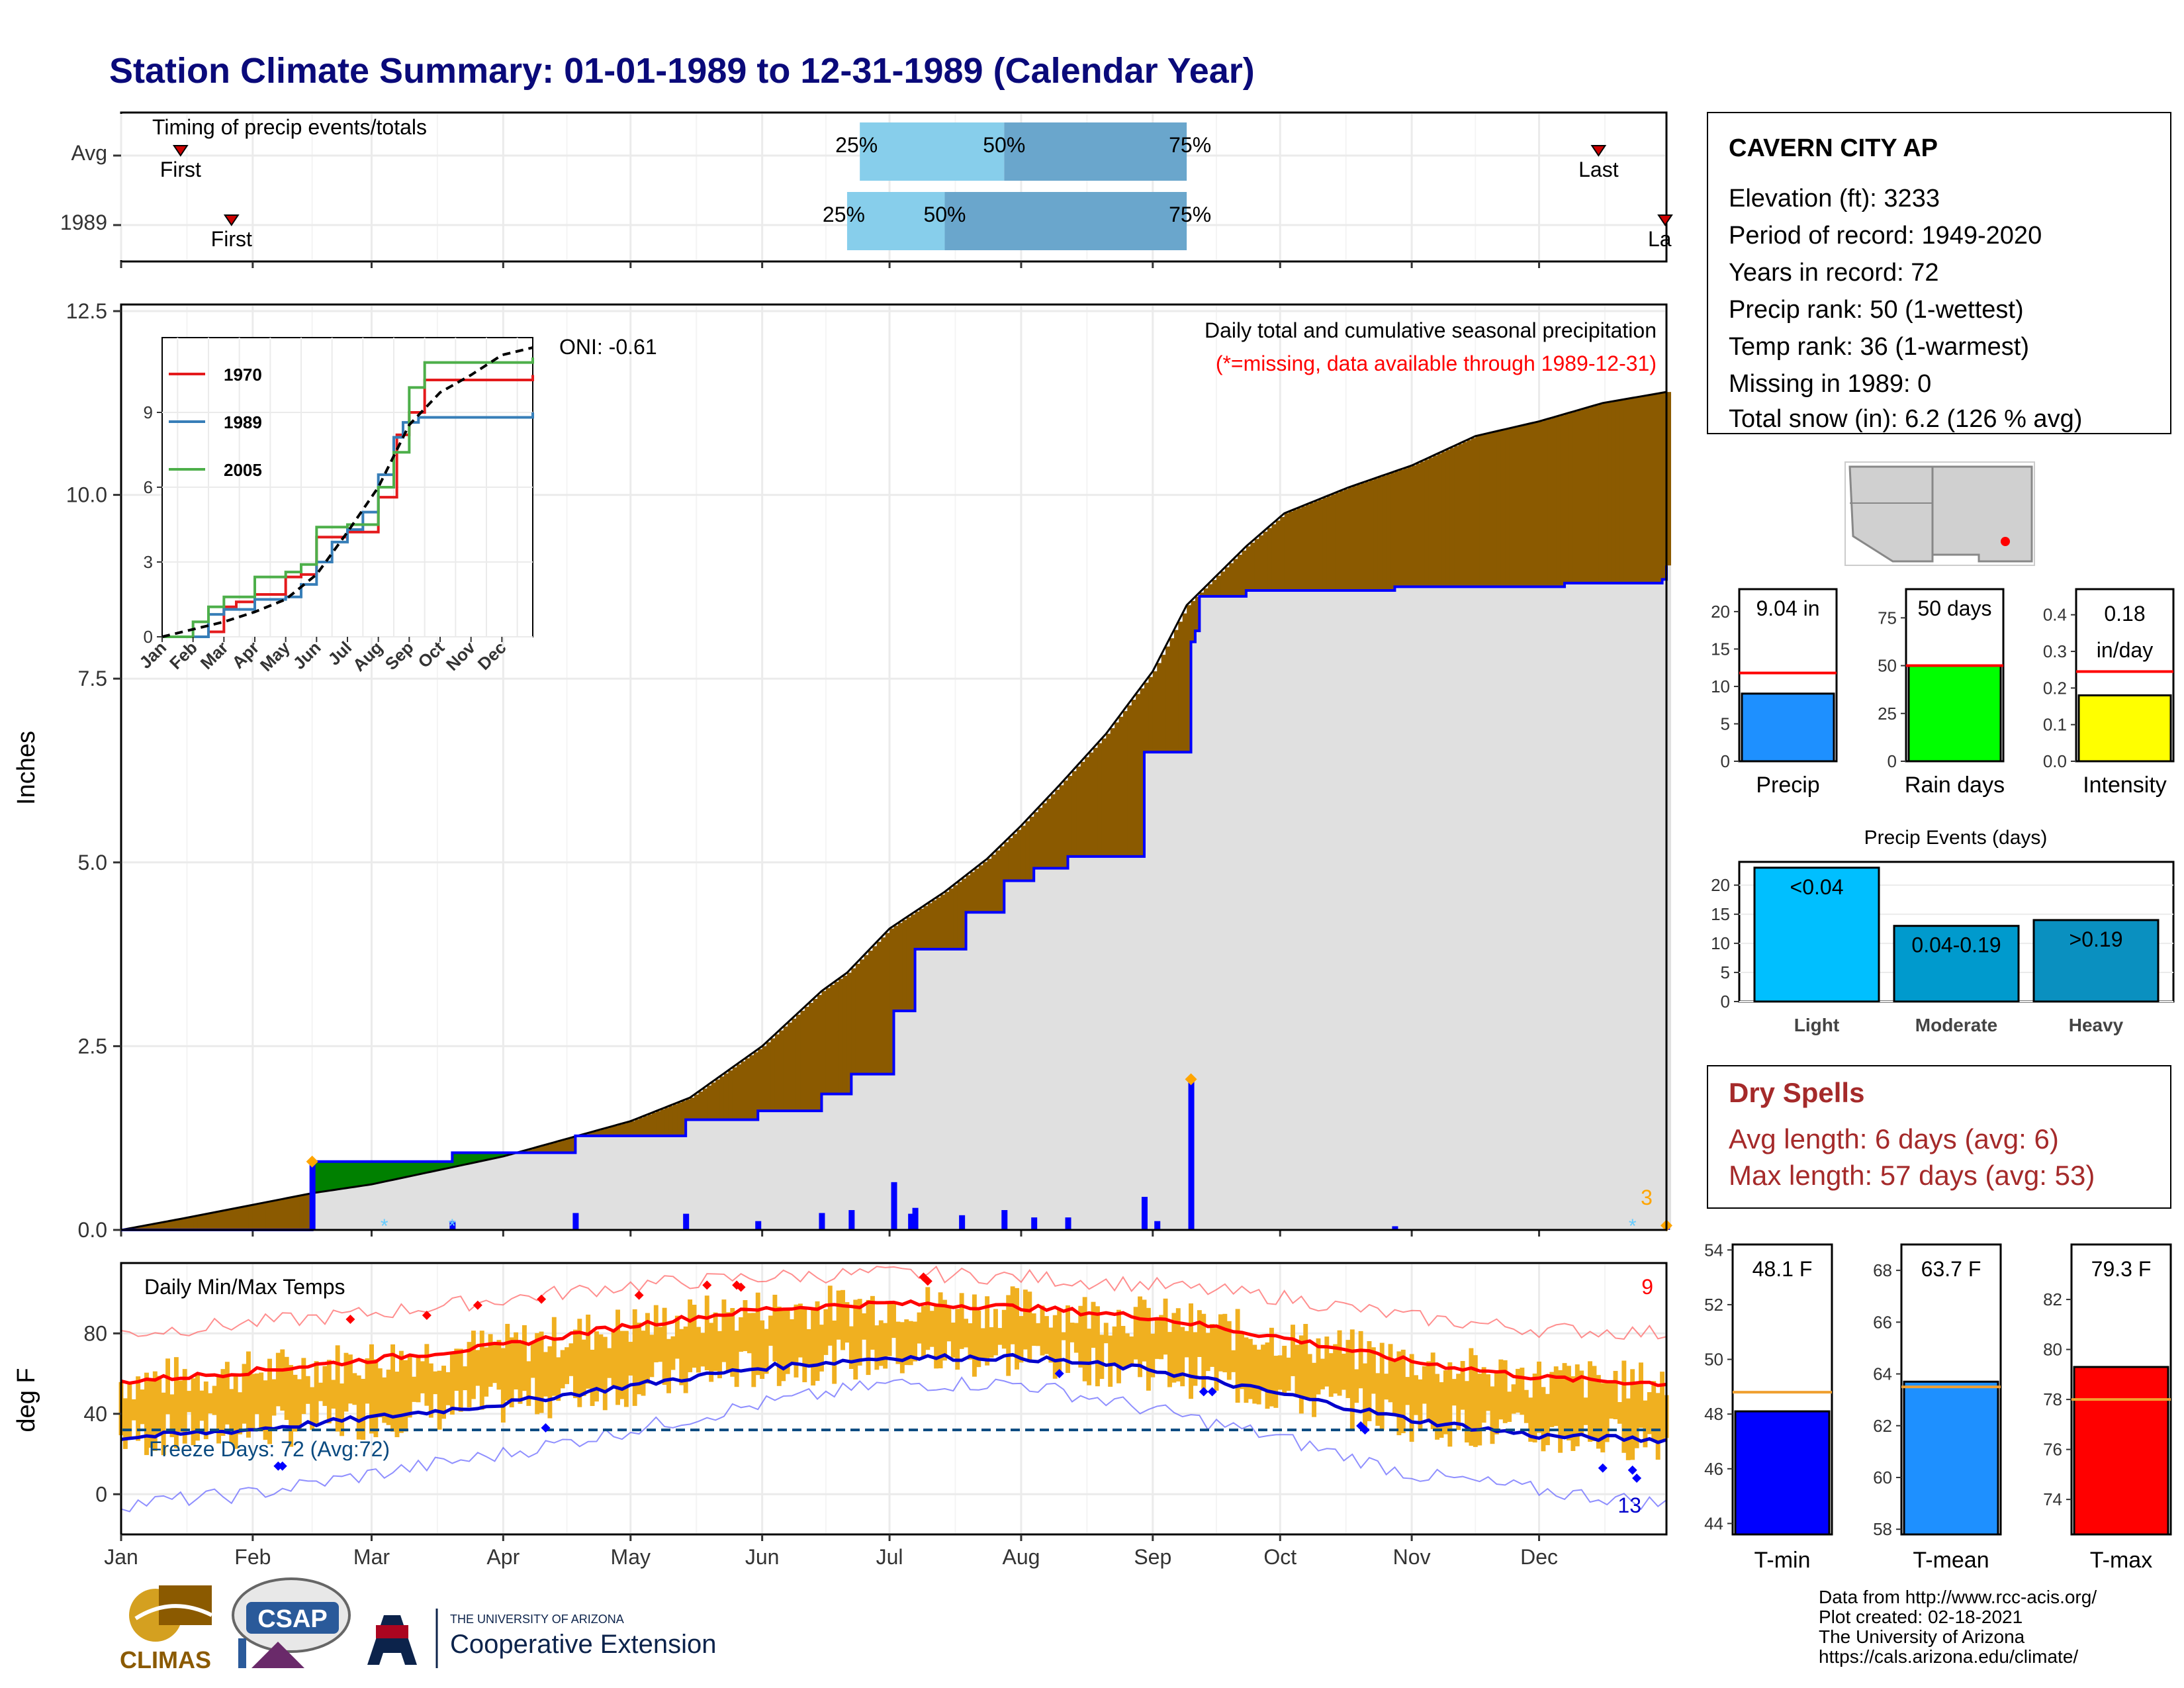  What do you see at coordinates (1365, 1430) in the screenshot?
I see `record-low-marker` at bounding box center [1365, 1430].